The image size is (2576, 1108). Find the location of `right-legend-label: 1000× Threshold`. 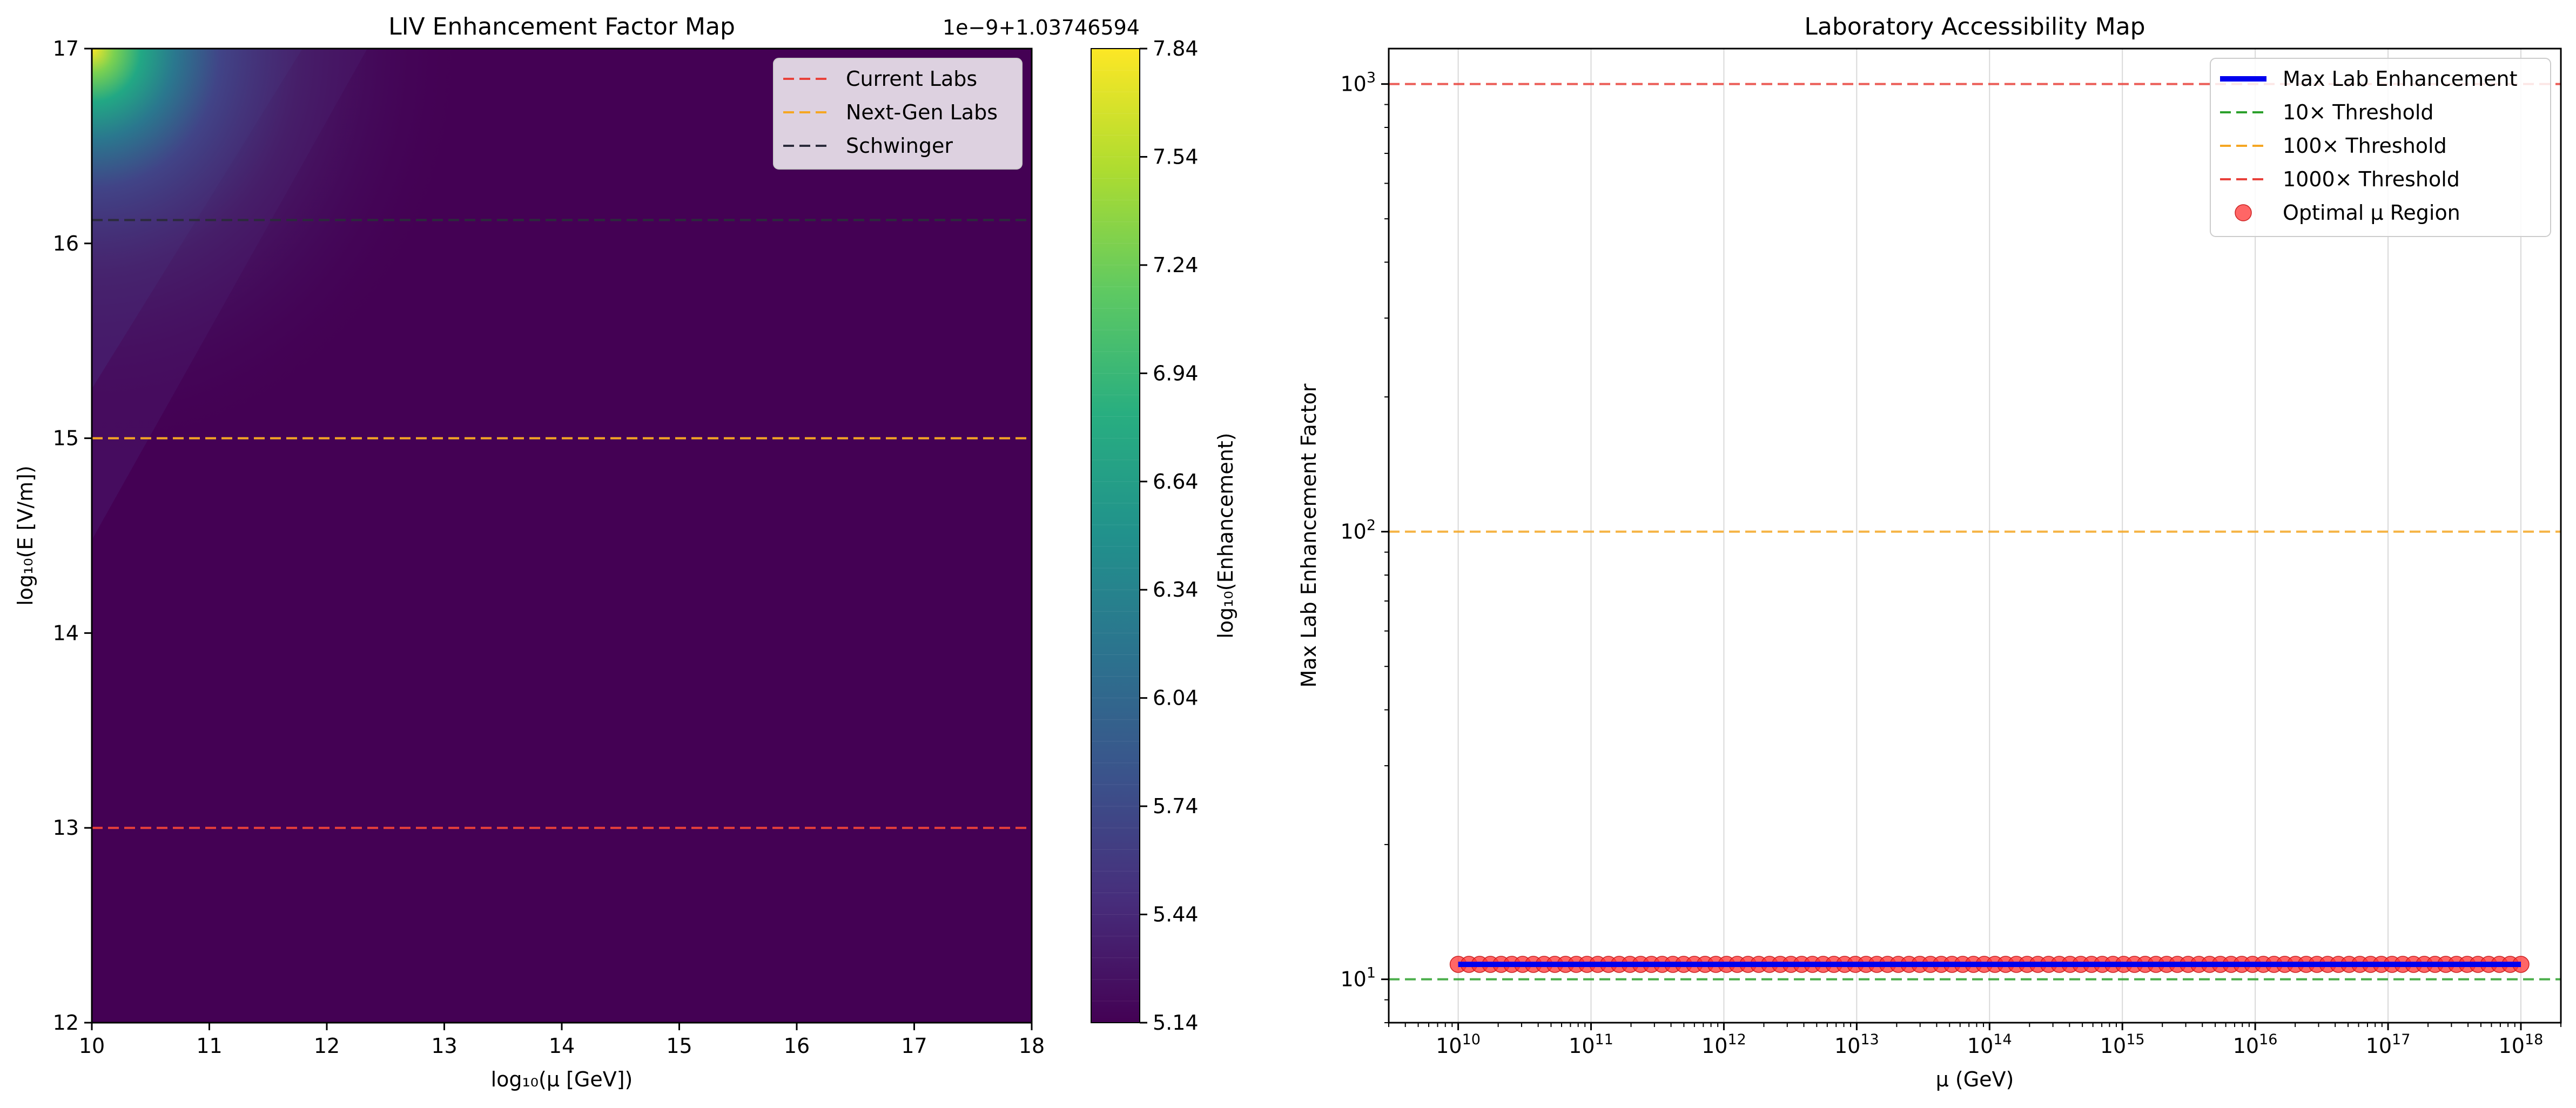

right-legend-label: 1000× Threshold is located at coordinates (2371, 179).